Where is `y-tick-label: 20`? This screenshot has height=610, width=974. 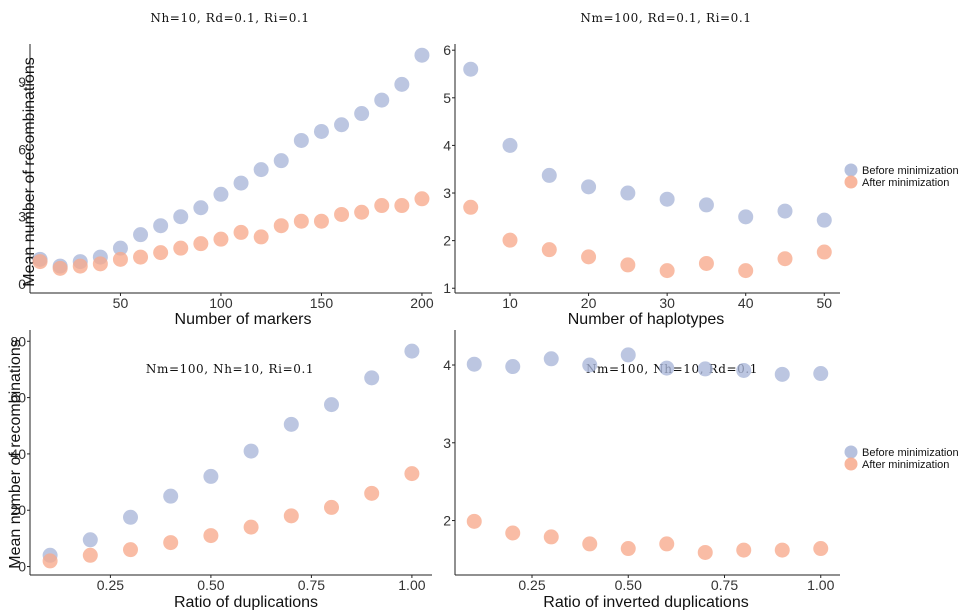 y-tick-label: 20 is located at coordinates (18, 510).